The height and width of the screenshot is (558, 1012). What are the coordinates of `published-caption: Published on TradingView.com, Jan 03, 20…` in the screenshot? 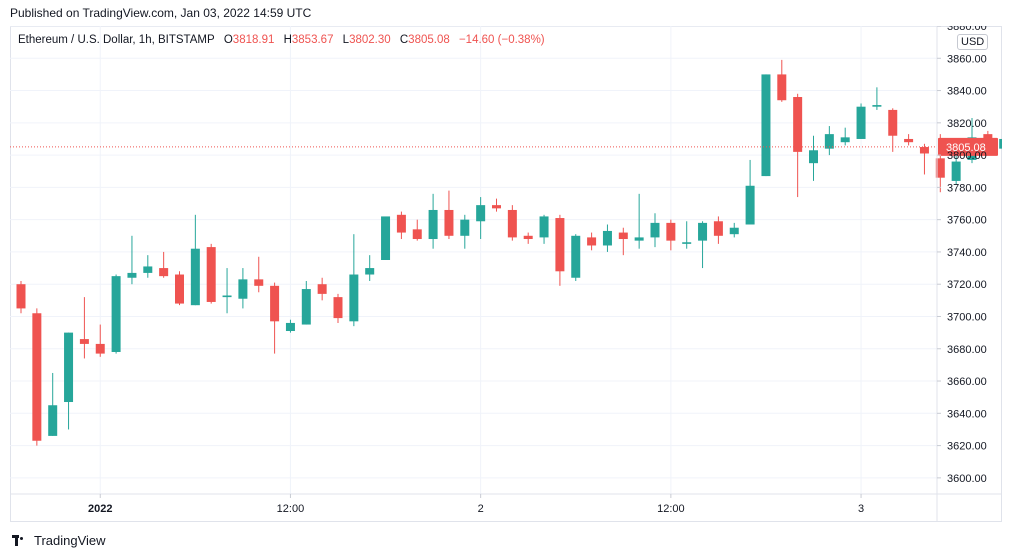 It's located at (161, 13).